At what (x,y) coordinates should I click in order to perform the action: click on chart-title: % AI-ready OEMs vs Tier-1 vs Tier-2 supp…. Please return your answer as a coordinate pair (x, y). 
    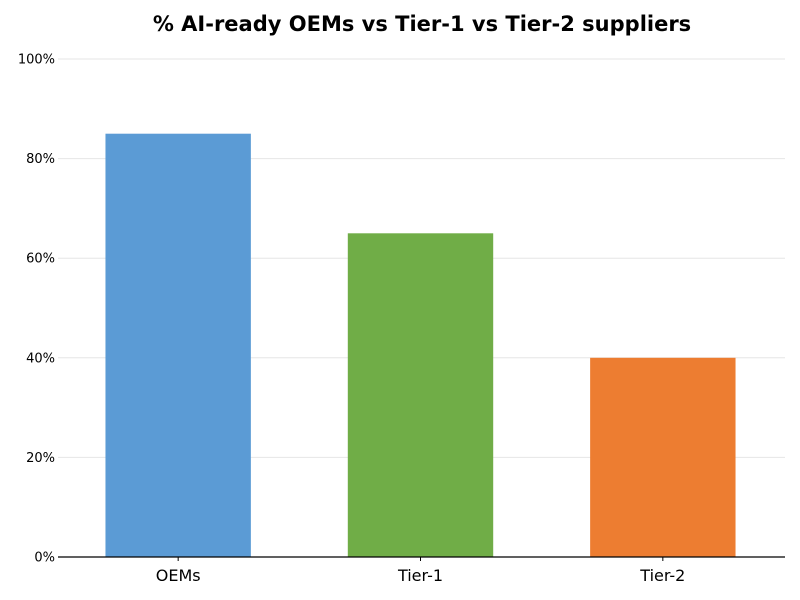
    Looking at the image, I should click on (422, 24).